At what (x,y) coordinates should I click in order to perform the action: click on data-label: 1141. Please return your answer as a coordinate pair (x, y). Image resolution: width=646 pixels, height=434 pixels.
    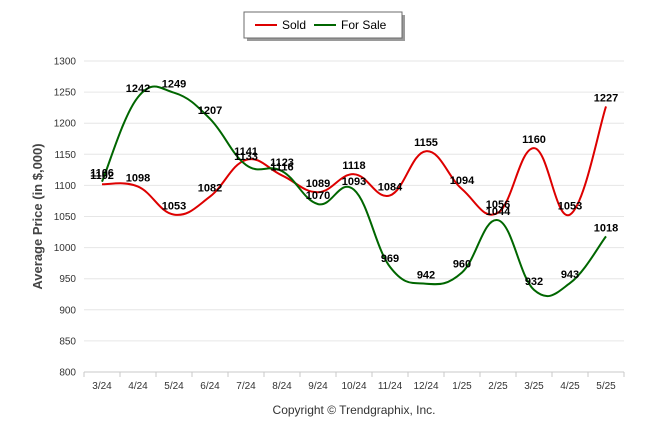
    Looking at the image, I should click on (246, 152).